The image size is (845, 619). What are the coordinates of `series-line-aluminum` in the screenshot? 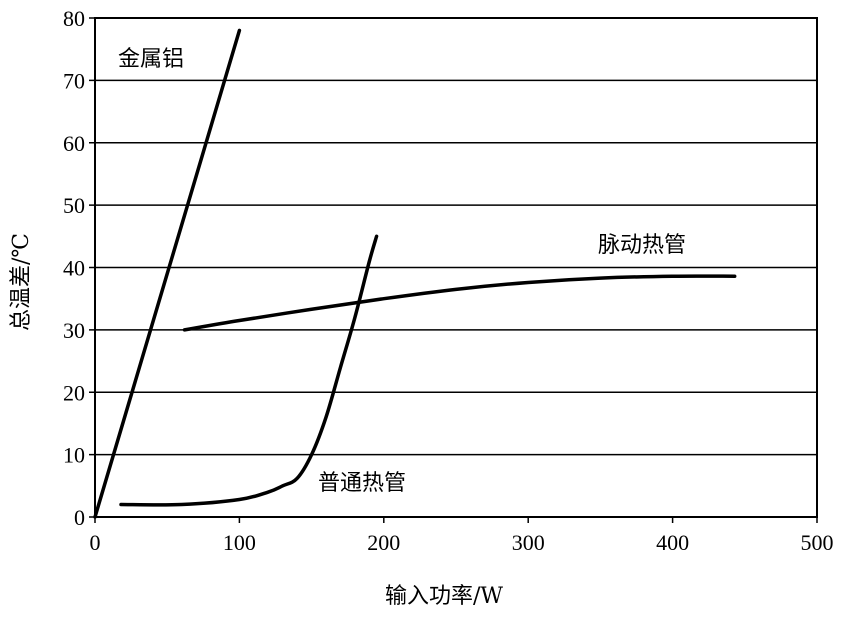 It's located at (167, 273).